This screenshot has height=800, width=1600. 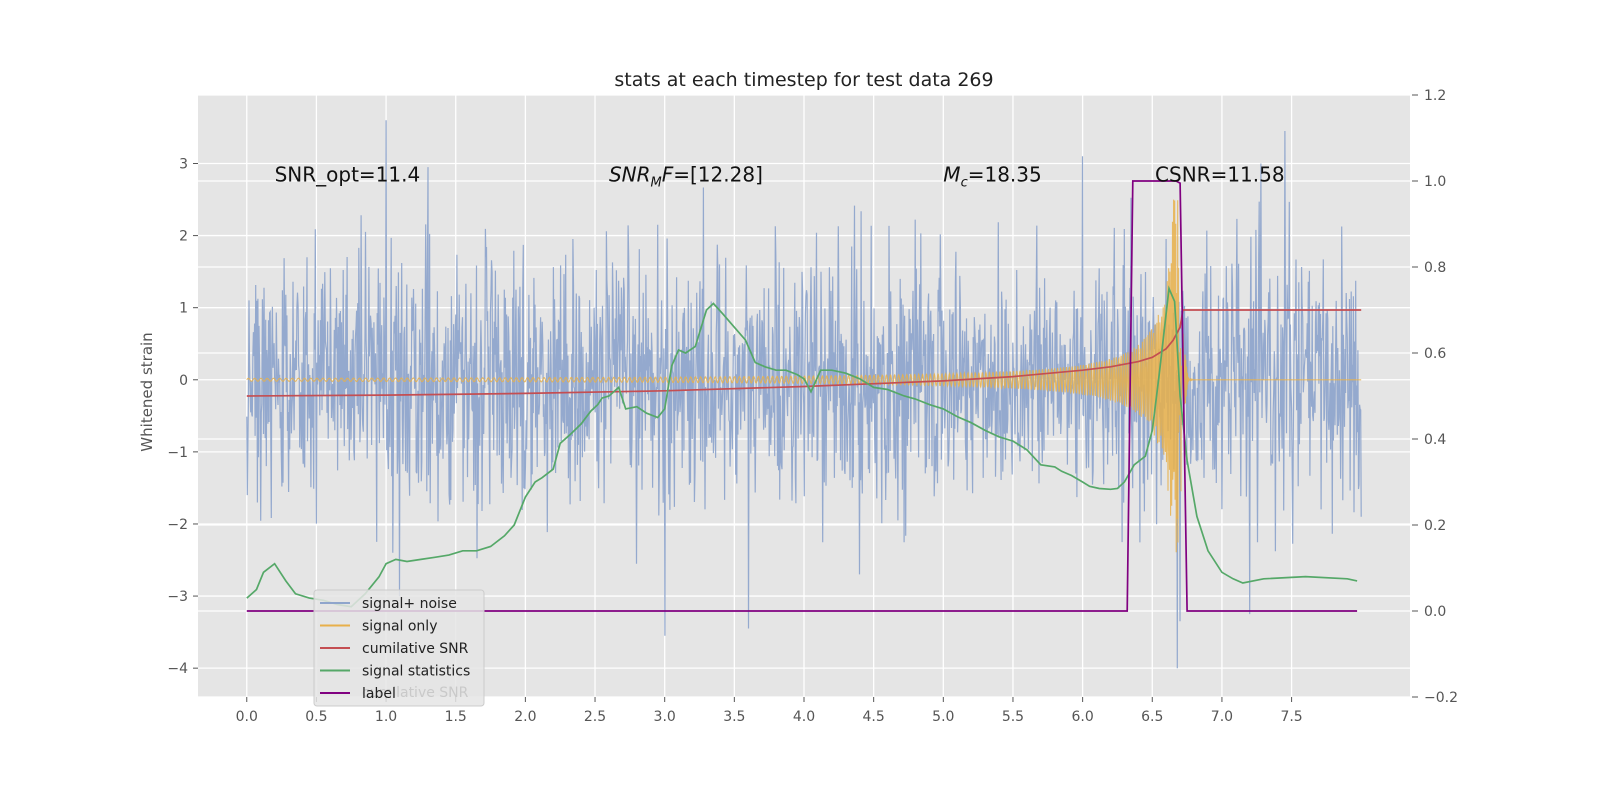 I want to click on y-axis-label: Whitened strain, so click(x=147, y=391).